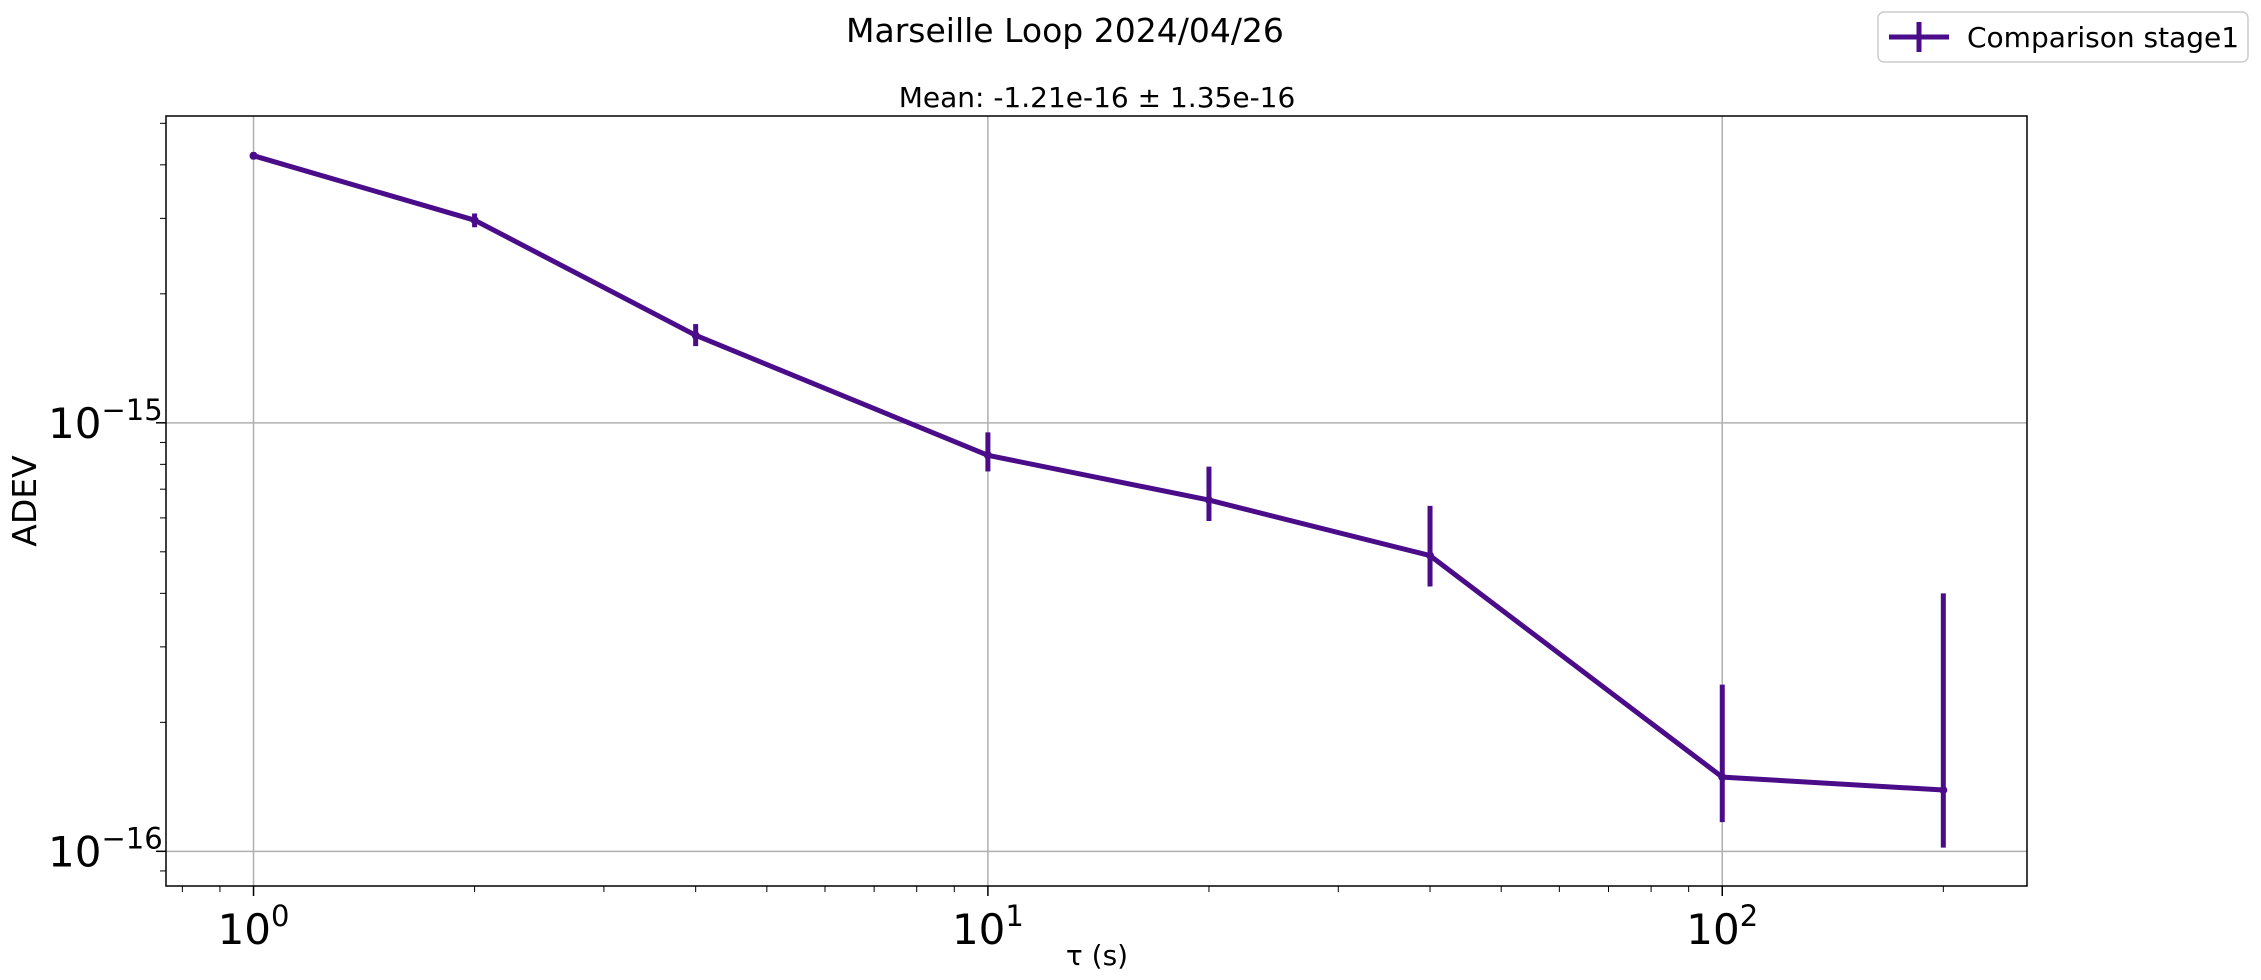  What do you see at coordinates (1097, 97) in the screenshot?
I see `chart-subtitle: Mean: -1.21e-16 ± 1.35e-16` at bounding box center [1097, 97].